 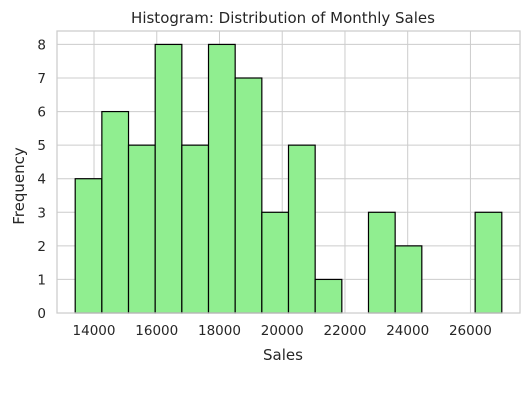 What do you see at coordinates (41, 45) in the screenshot?
I see `y-tick-label: 8` at bounding box center [41, 45].